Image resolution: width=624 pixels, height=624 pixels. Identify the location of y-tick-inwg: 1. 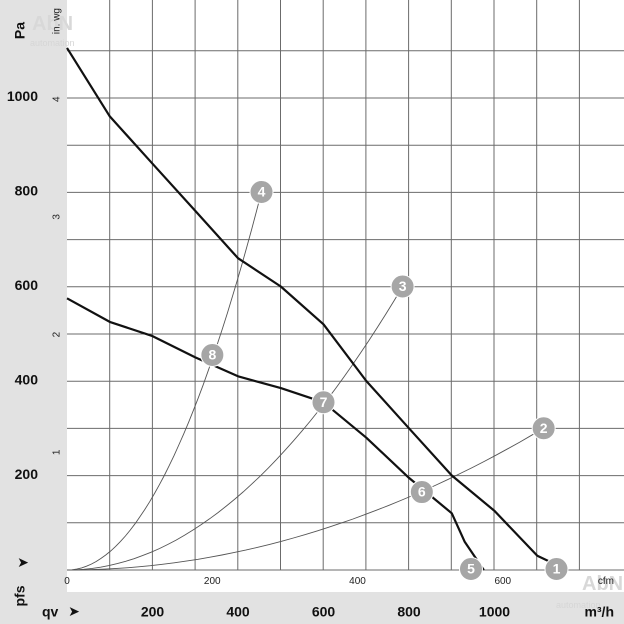
(57, 452).